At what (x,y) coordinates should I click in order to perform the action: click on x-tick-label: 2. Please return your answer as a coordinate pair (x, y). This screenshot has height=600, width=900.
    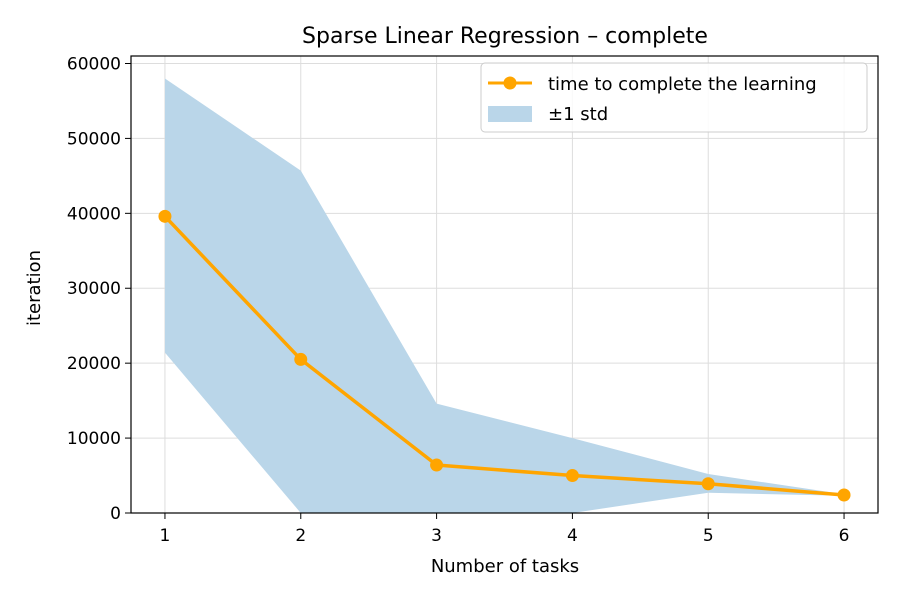
    Looking at the image, I should click on (300, 536).